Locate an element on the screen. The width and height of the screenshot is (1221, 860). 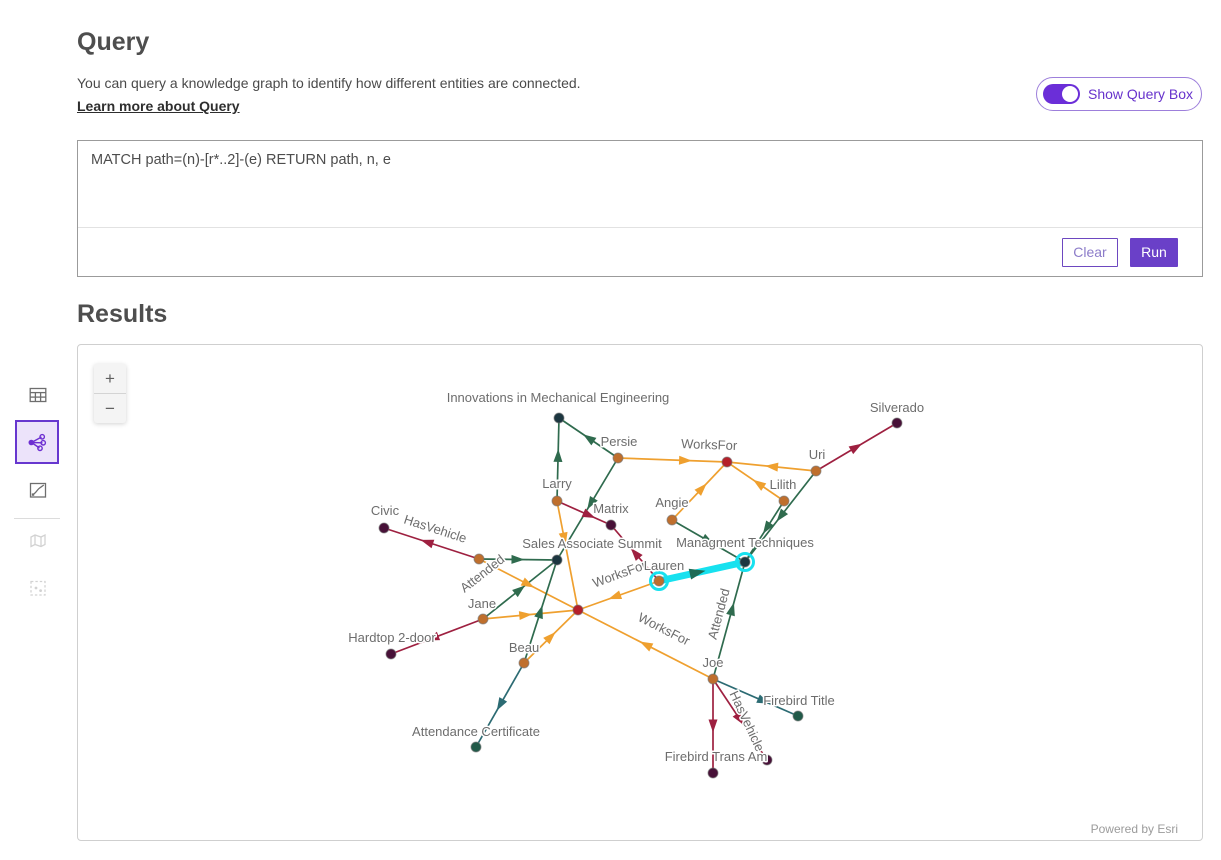
svg-text: Attendance Certificate is located at coordinates (476, 731).